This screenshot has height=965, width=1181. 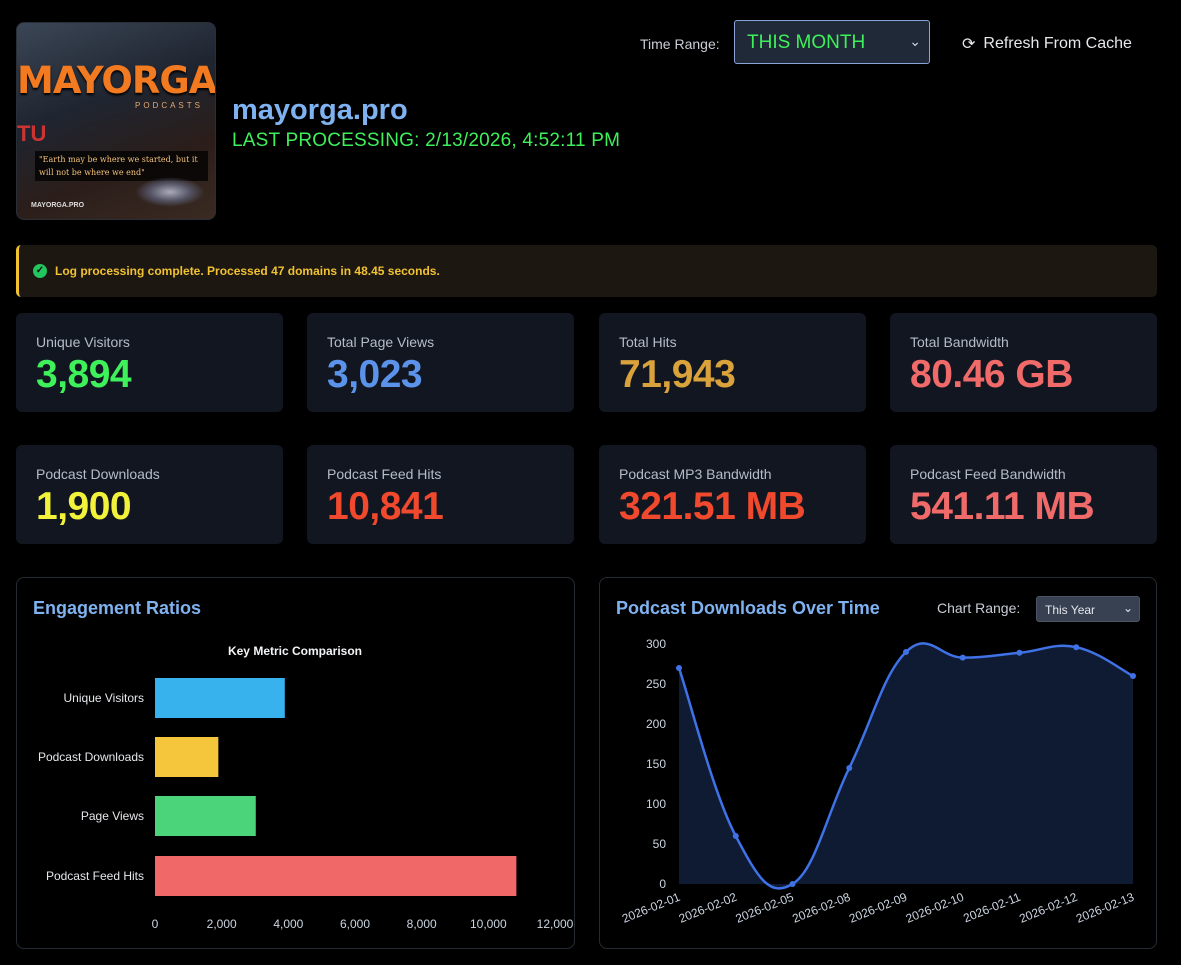 What do you see at coordinates (288, 924) in the screenshot?
I see `x-tick-label: 4,000` at bounding box center [288, 924].